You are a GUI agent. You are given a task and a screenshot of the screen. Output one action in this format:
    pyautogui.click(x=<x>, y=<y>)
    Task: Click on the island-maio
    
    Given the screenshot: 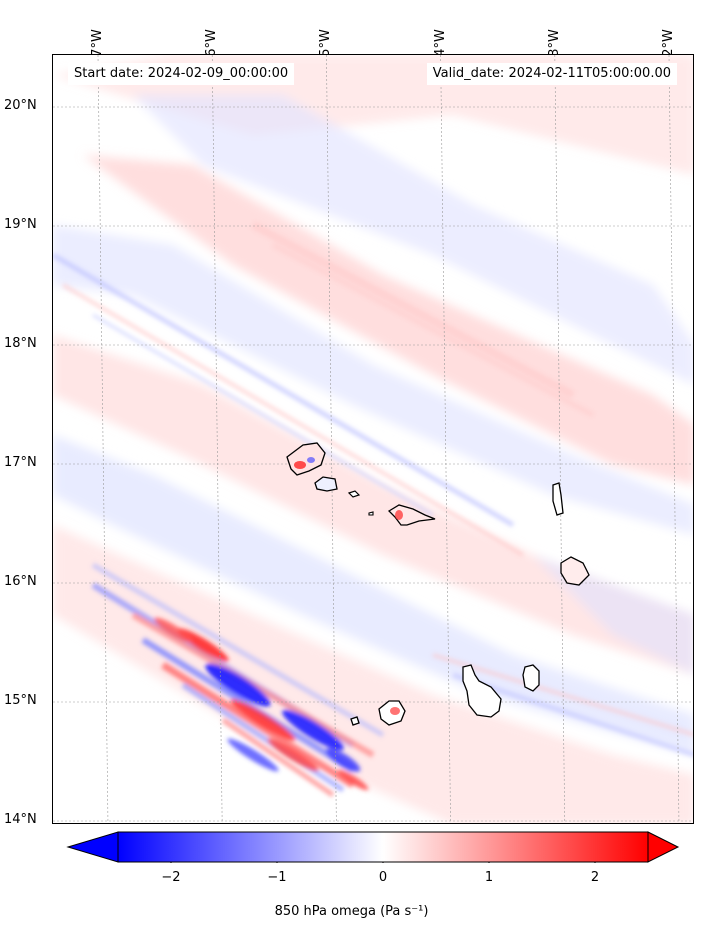 What is the action you would take?
    pyautogui.click(x=531, y=678)
    